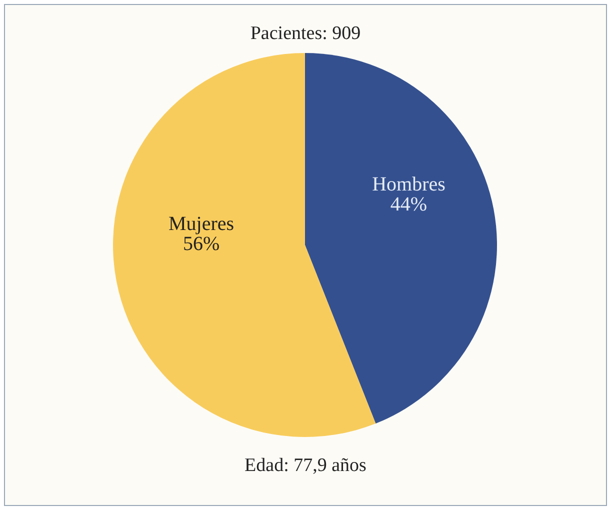 The image size is (611, 510). I want to click on slice-label: Mujeres, so click(201, 224).